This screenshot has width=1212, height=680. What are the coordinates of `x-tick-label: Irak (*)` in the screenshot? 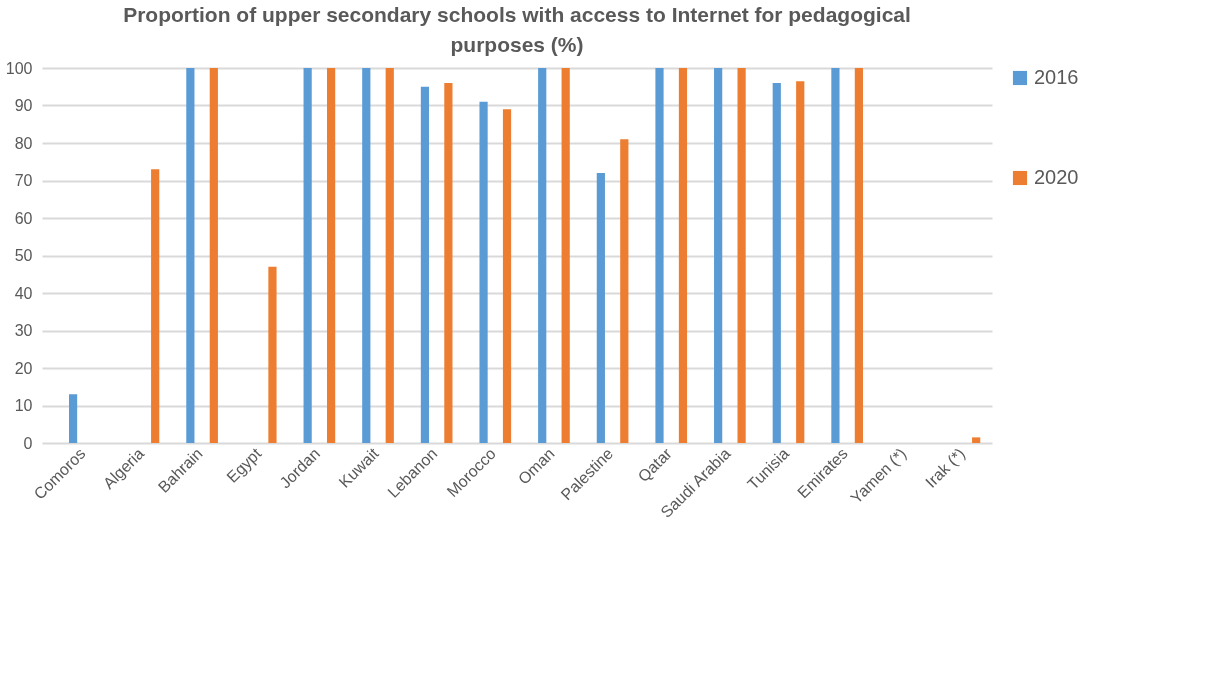 It's located at (945, 467).